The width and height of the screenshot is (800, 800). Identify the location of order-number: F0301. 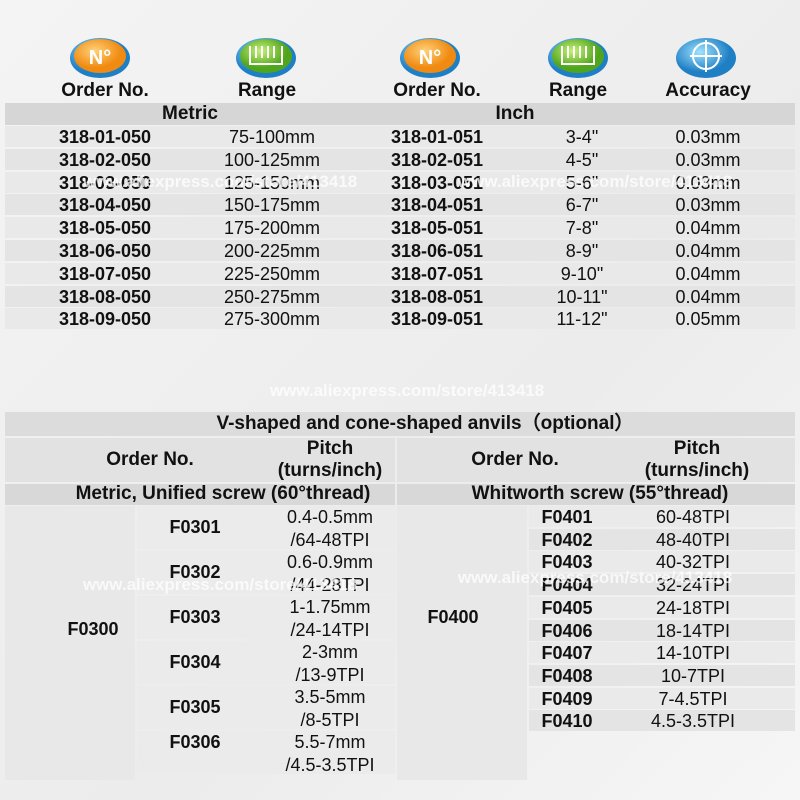
(195, 527).